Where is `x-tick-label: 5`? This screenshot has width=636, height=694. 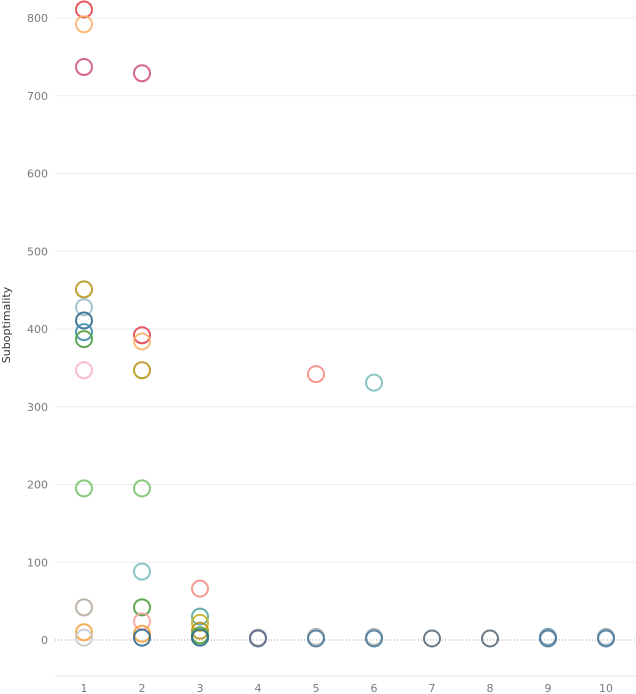
x-tick-label: 5 is located at coordinates (316, 688).